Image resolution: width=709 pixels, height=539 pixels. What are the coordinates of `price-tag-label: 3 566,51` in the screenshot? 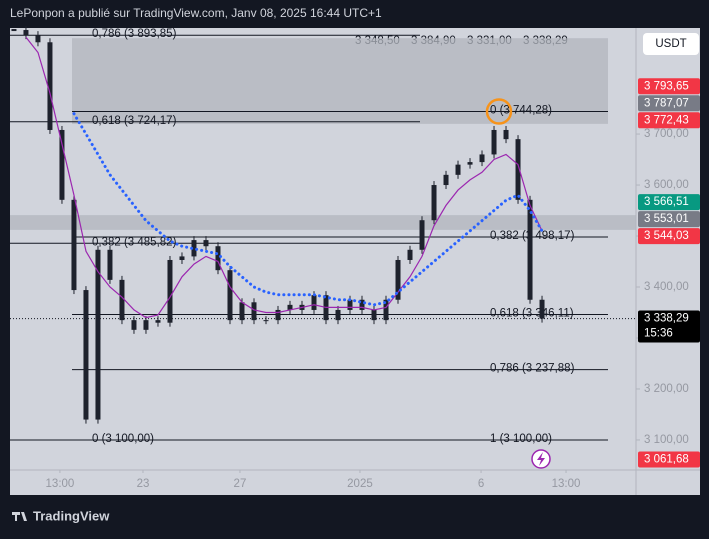 It's located at (666, 202).